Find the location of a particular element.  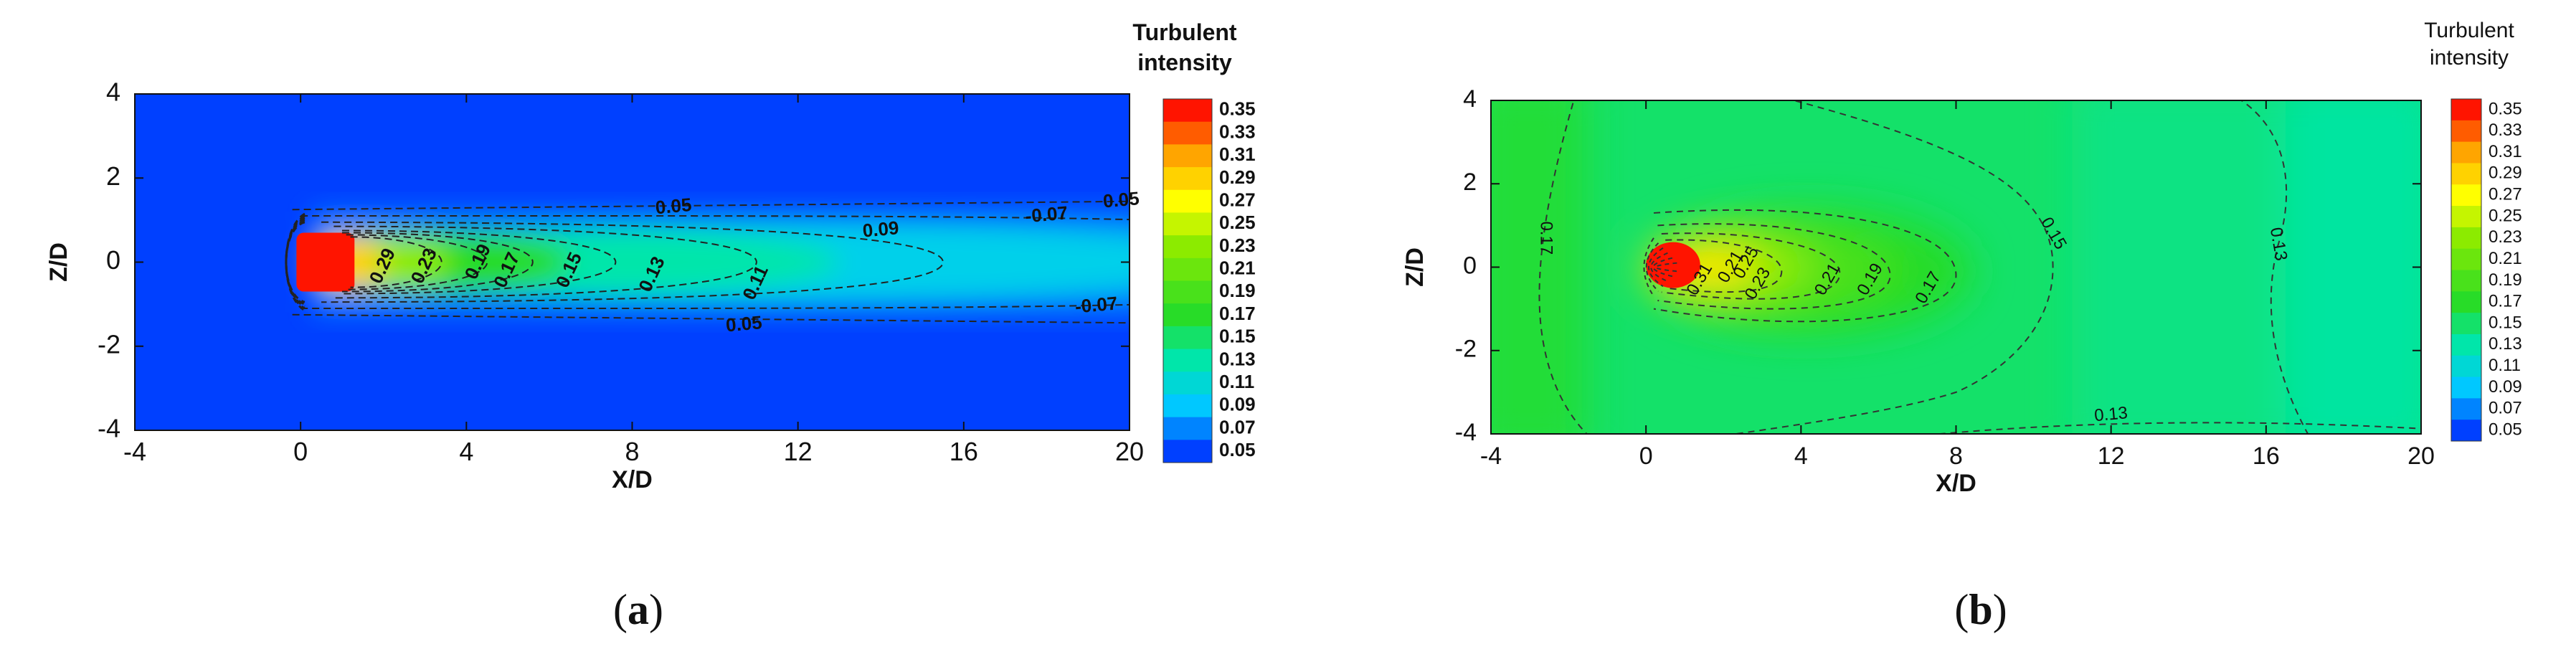

x-tick-label: 16 is located at coordinates (2266, 456).